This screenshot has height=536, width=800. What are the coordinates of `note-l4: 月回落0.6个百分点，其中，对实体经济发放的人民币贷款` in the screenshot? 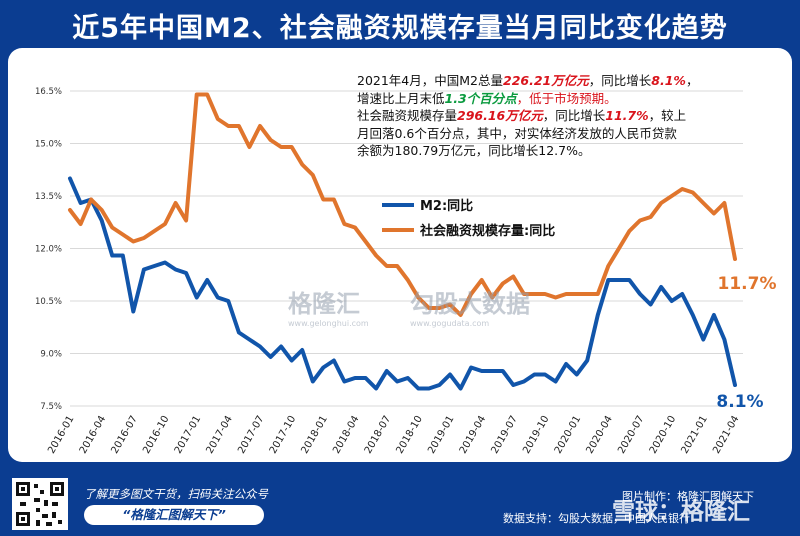 It's located at (517, 133).